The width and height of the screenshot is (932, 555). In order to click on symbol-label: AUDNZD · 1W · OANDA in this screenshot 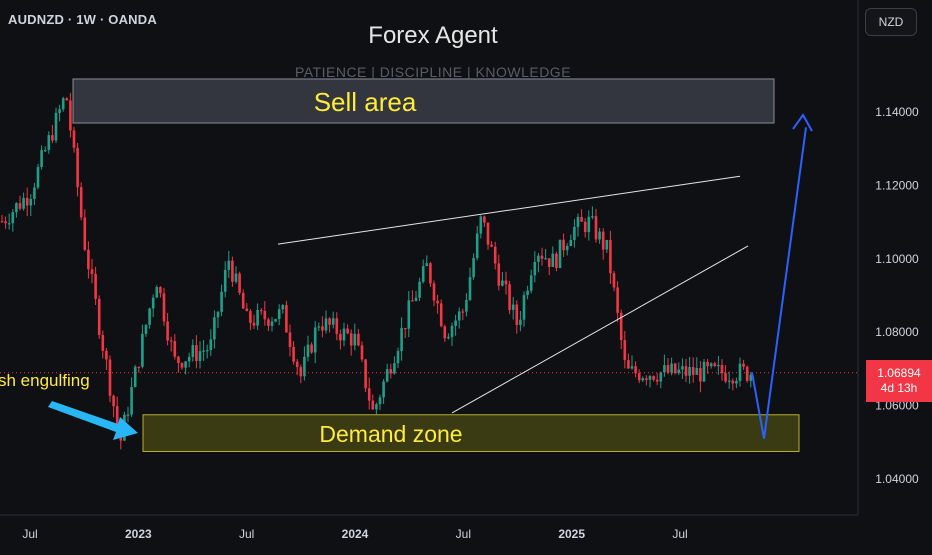, I will do `click(82, 19)`.